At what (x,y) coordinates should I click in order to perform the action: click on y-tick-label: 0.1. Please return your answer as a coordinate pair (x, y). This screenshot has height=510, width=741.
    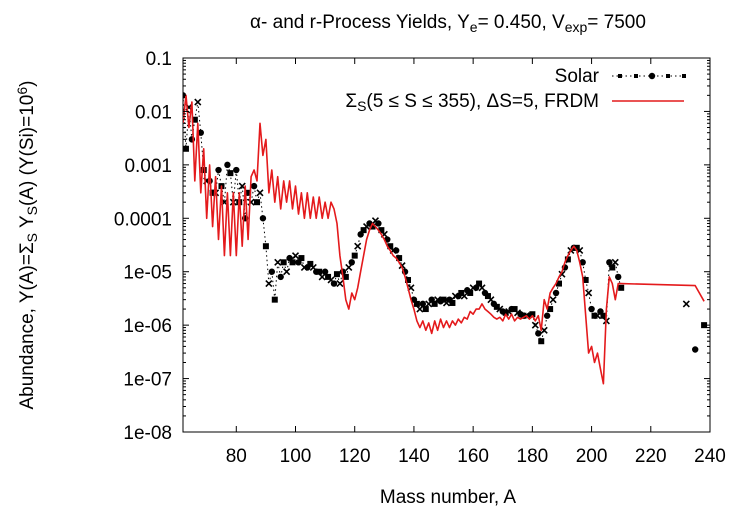
    Looking at the image, I should click on (159, 59).